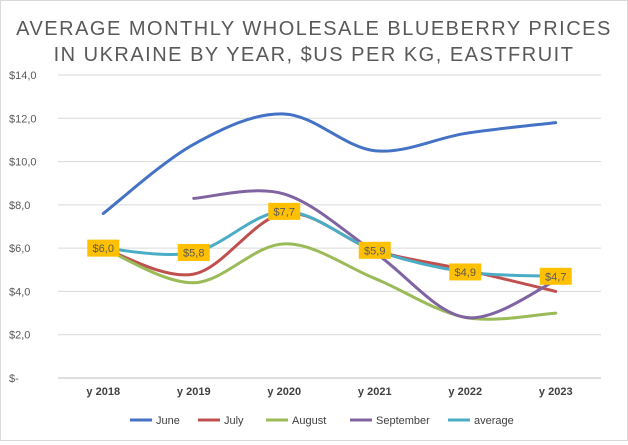 The height and width of the screenshot is (445, 628). I want to click on data-label: $5,9, so click(374, 251).